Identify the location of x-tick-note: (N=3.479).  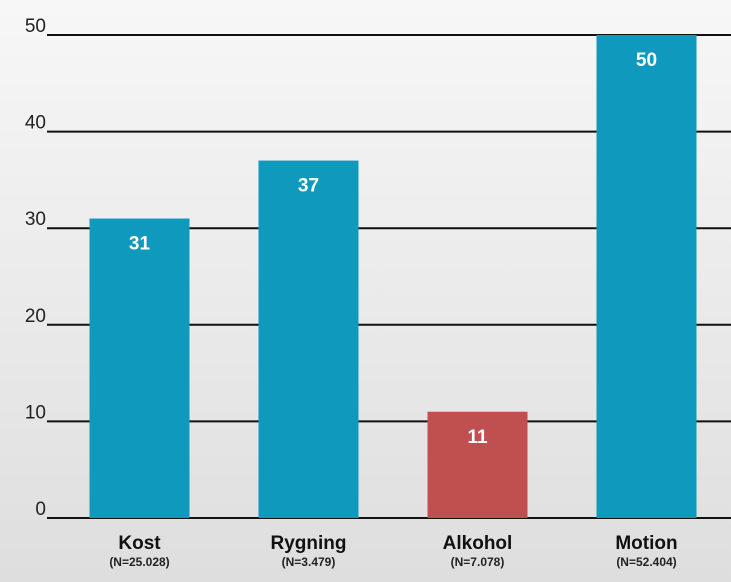
(309, 562).